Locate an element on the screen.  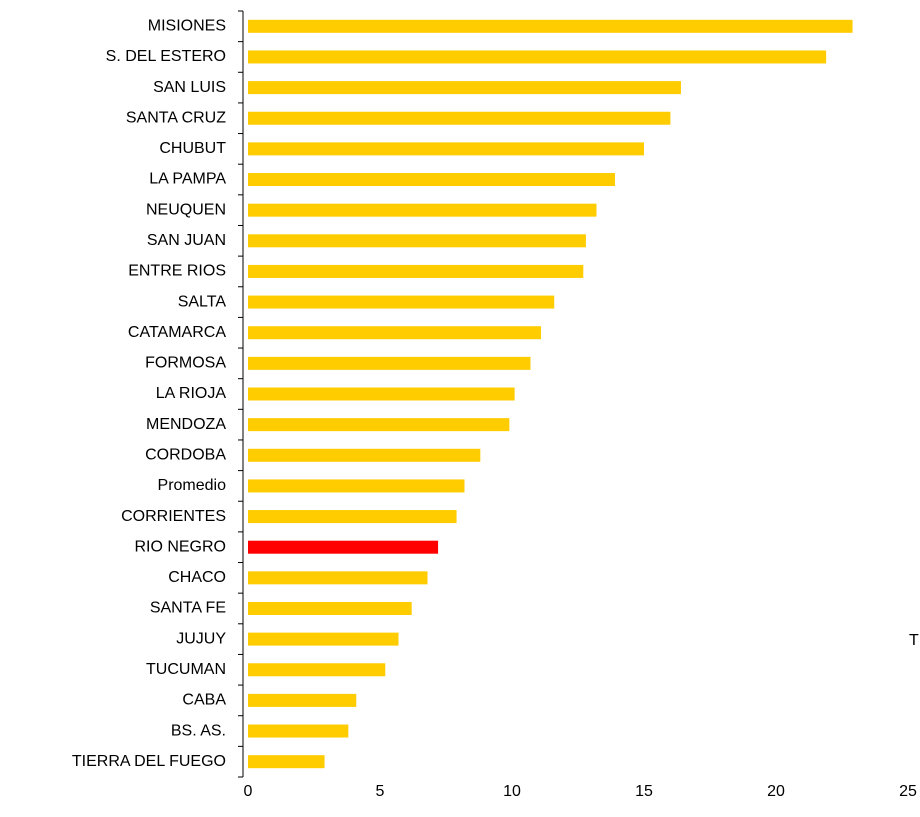
y-tick-label: TUCUMAN is located at coordinates (186, 669).